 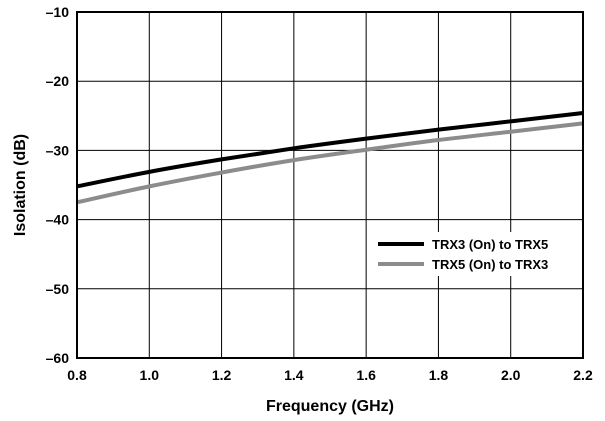 What do you see at coordinates (58, 358) in the screenshot?
I see `y-tick-label-5: –60` at bounding box center [58, 358].